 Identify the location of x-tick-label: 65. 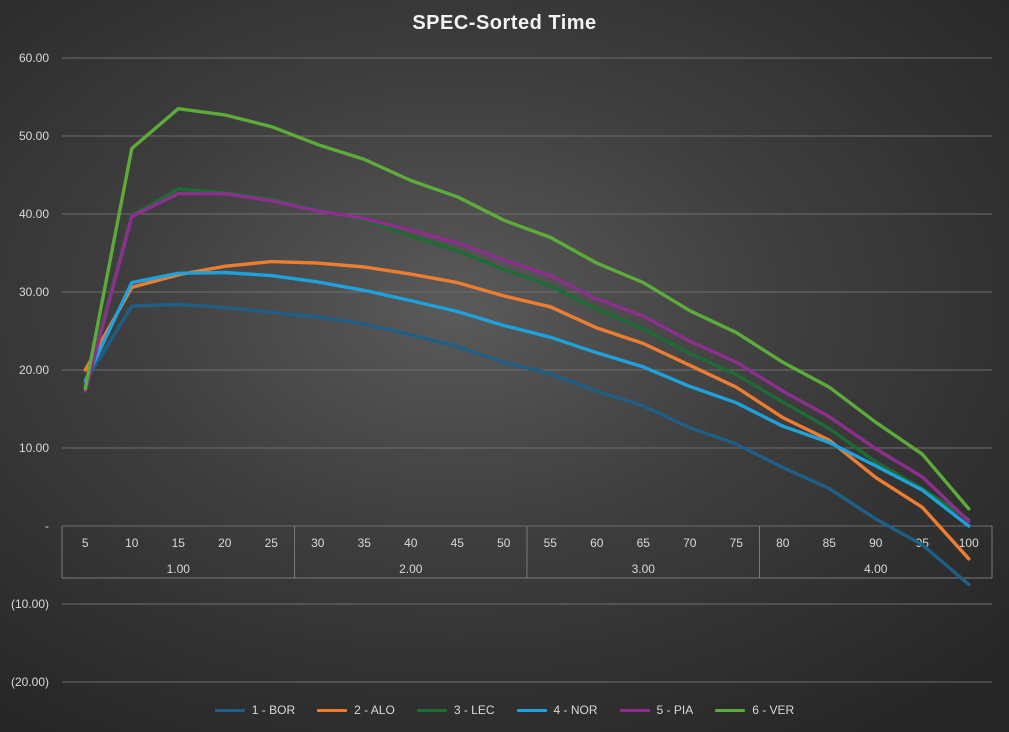
(644, 543).